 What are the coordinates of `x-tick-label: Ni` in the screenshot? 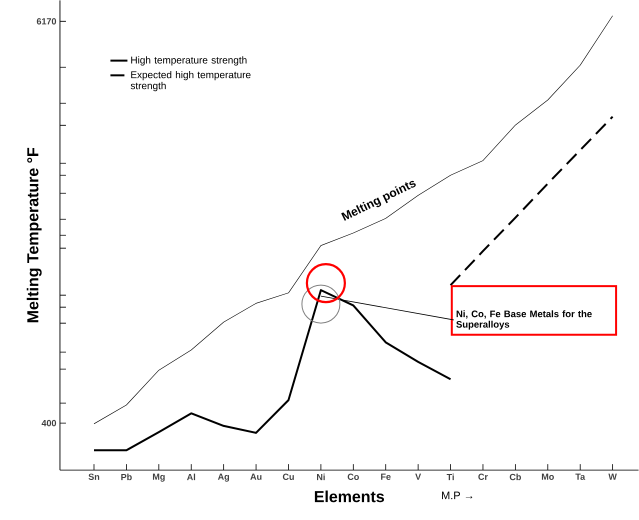 It's located at (321, 477).